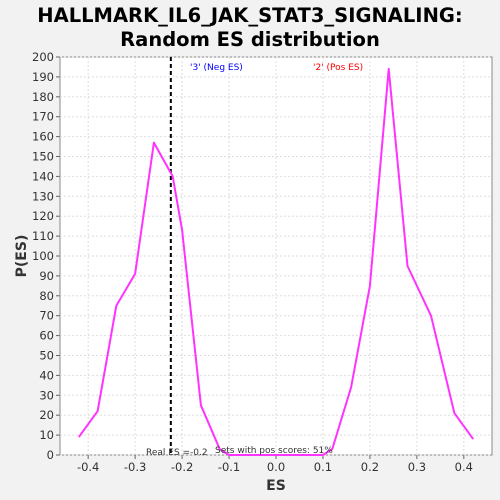 The height and width of the screenshot is (500, 500). Describe the element at coordinates (464, 467) in the screenshot. I see `x-tick-label: 0.4` at that location.